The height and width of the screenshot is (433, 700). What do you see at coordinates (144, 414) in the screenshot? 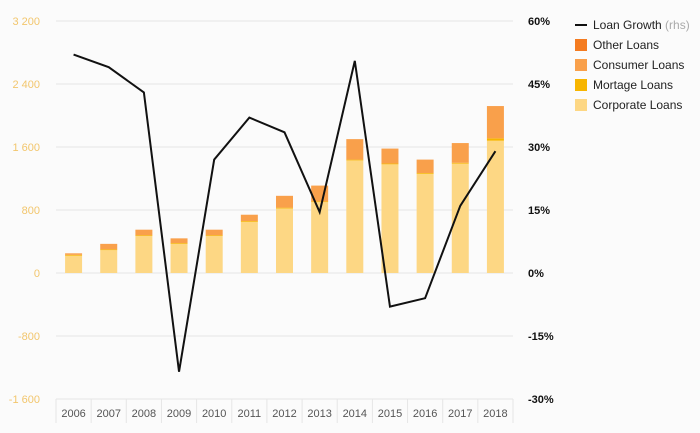
I see `x-tick-label: 2008` at bounding box center [144, 414].